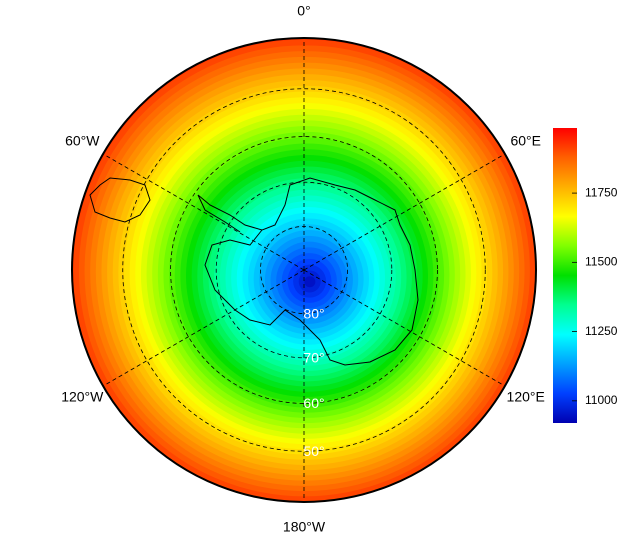 The image size is (625, 552). What do you see at coordinates (310, 282) in the screenshot?
I see `field-band` at bounding box center [310, 282].